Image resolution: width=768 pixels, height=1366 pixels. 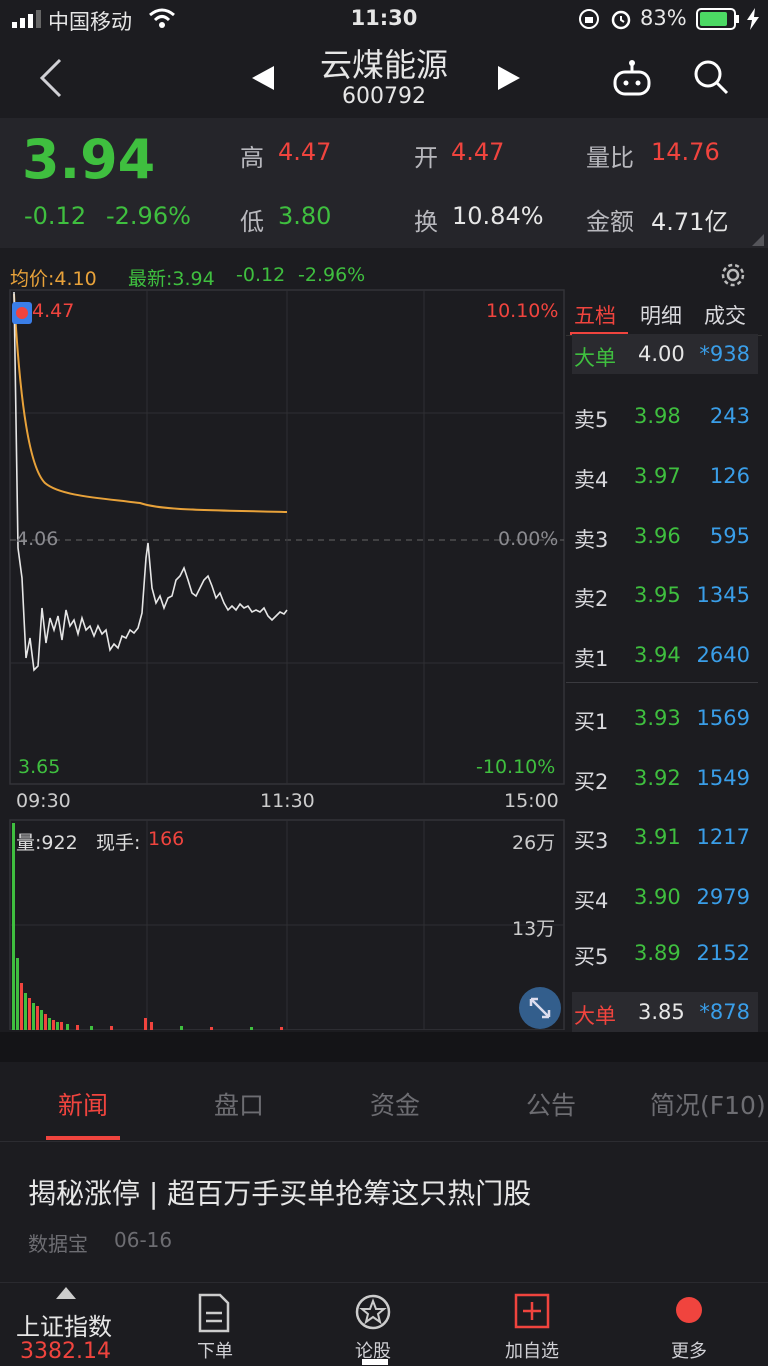 What do you see at coordinates (662, 682) in the screenshot?
I see `orderbook-divider` at bounding box center [662, 682].